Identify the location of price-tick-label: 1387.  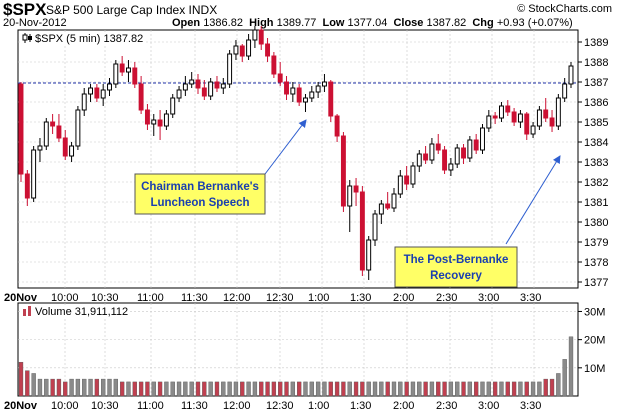
(596, 83).